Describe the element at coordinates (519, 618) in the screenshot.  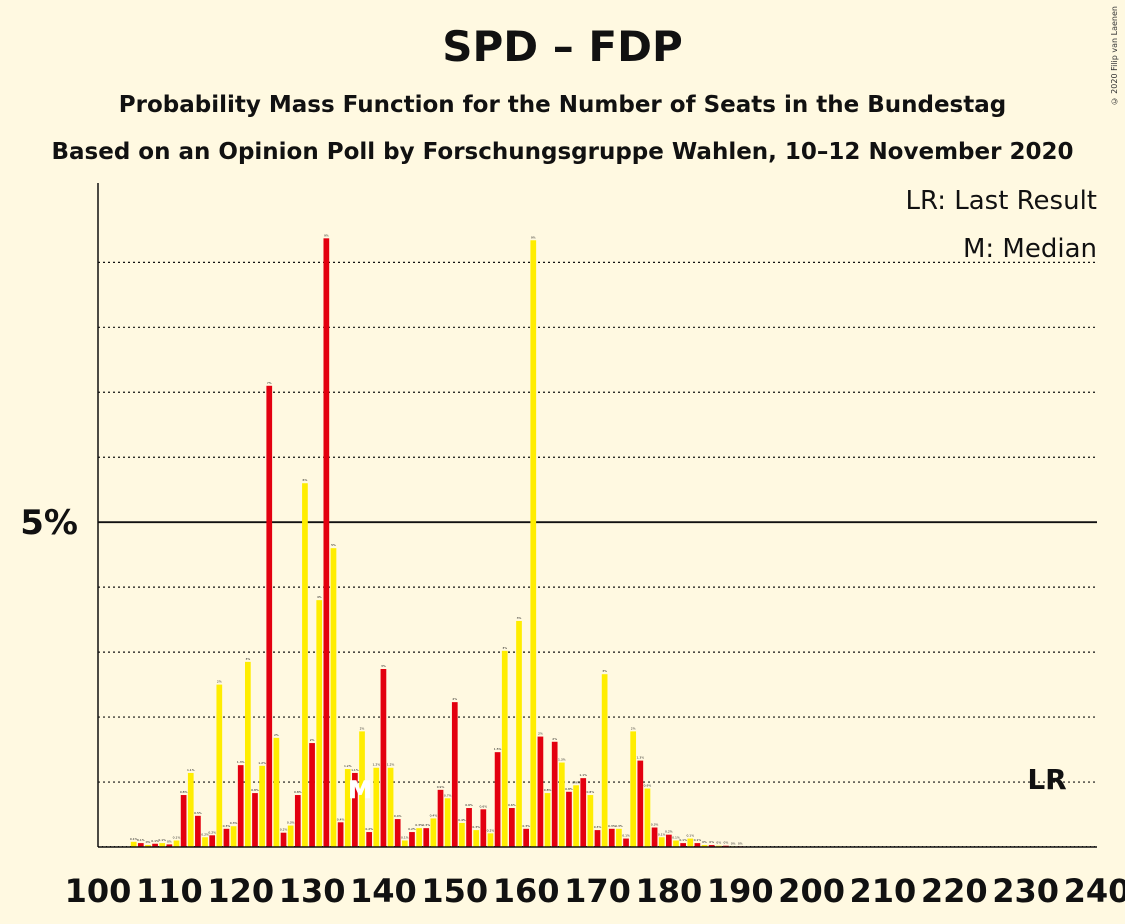
I see `data-label-seat-159: 3%` at that location.